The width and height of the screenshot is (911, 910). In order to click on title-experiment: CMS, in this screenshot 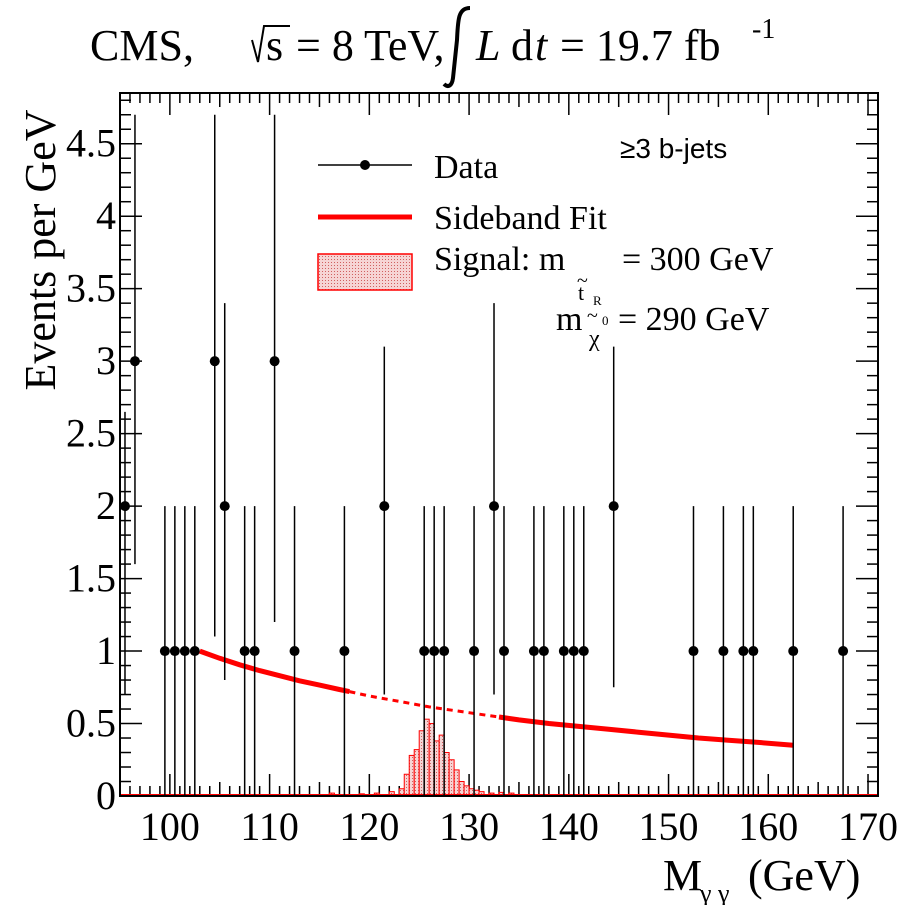, I will do `click(142, 45)`.